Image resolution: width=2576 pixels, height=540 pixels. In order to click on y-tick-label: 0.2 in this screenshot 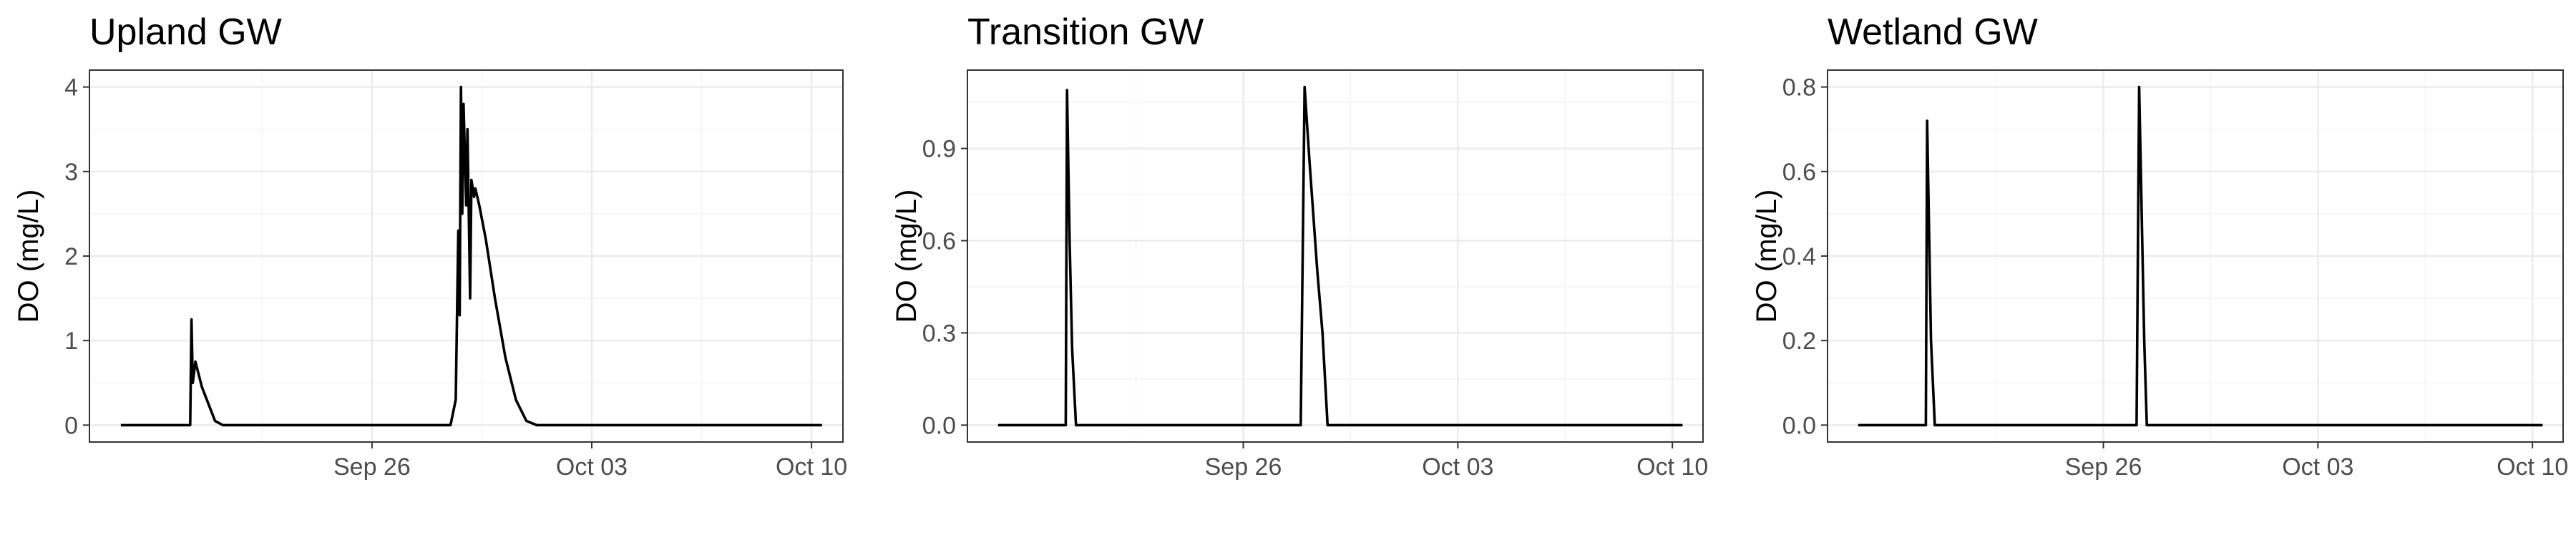, I will do `click(1799, 341)`.